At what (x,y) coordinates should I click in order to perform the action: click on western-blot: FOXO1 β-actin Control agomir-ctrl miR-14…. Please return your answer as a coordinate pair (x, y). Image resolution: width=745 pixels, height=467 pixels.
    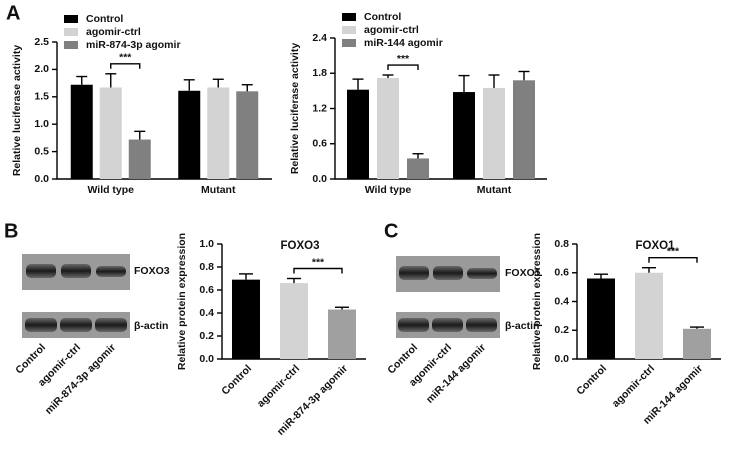
    Looking at the image, I should click on (463, 331).